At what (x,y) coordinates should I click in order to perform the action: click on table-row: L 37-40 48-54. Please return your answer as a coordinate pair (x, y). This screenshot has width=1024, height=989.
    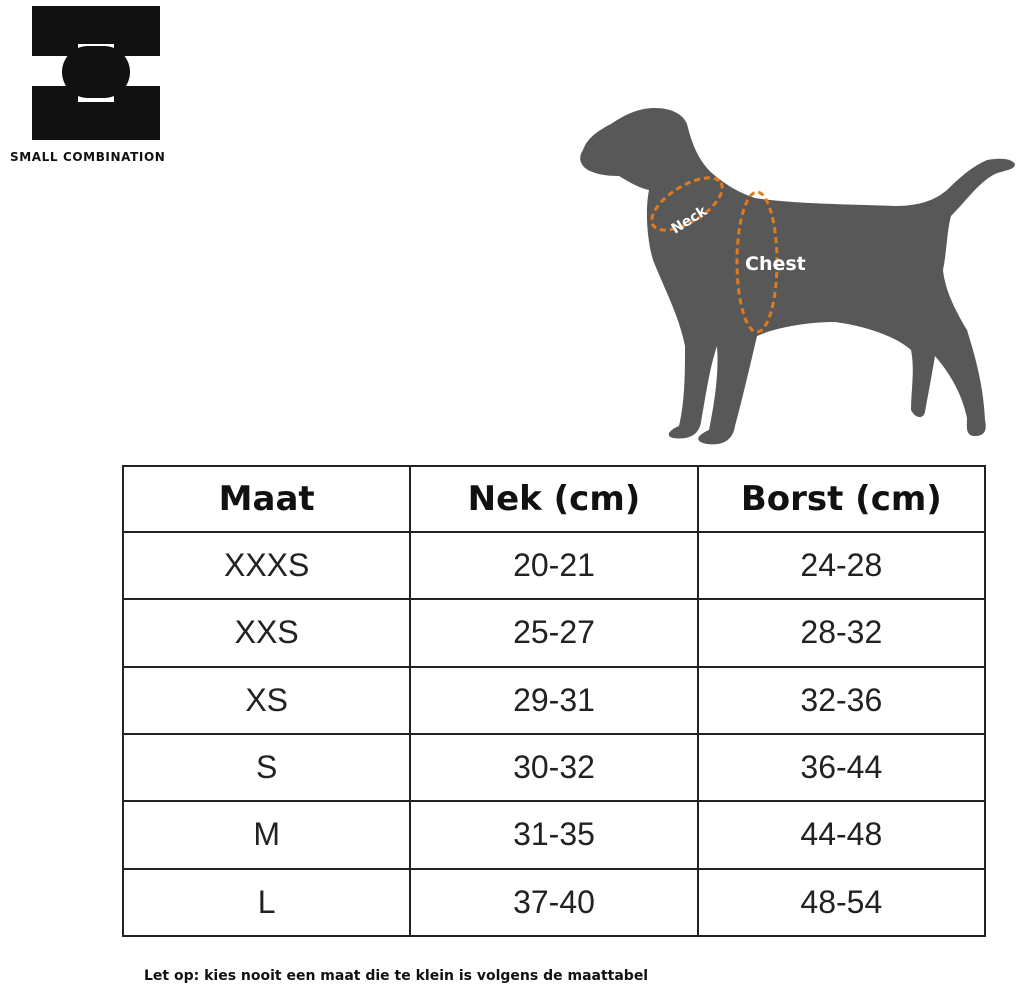
    Looking at the image, I should click on (554, 902).